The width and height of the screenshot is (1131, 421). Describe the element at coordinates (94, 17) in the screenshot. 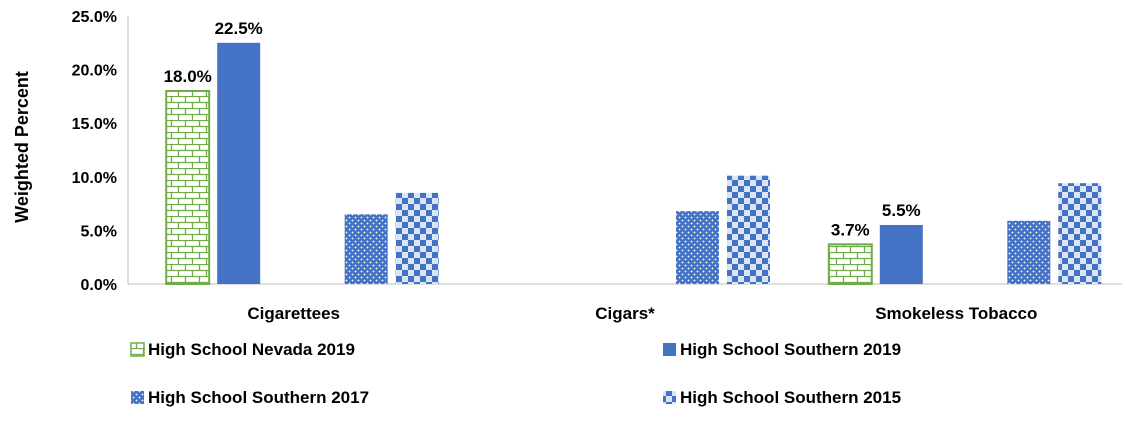

I see `y-tick-label: 25.0%` at that location.